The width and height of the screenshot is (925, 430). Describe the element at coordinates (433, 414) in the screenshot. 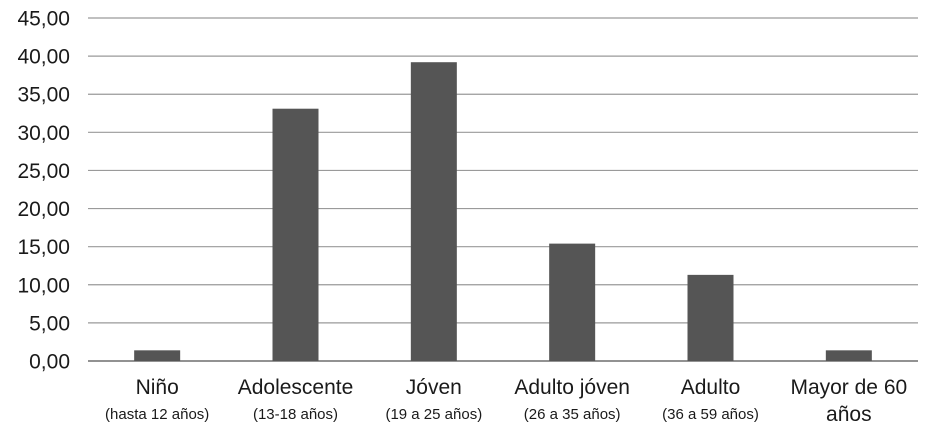

I see `category-sublabel: (19 a 25 años)` at that location.